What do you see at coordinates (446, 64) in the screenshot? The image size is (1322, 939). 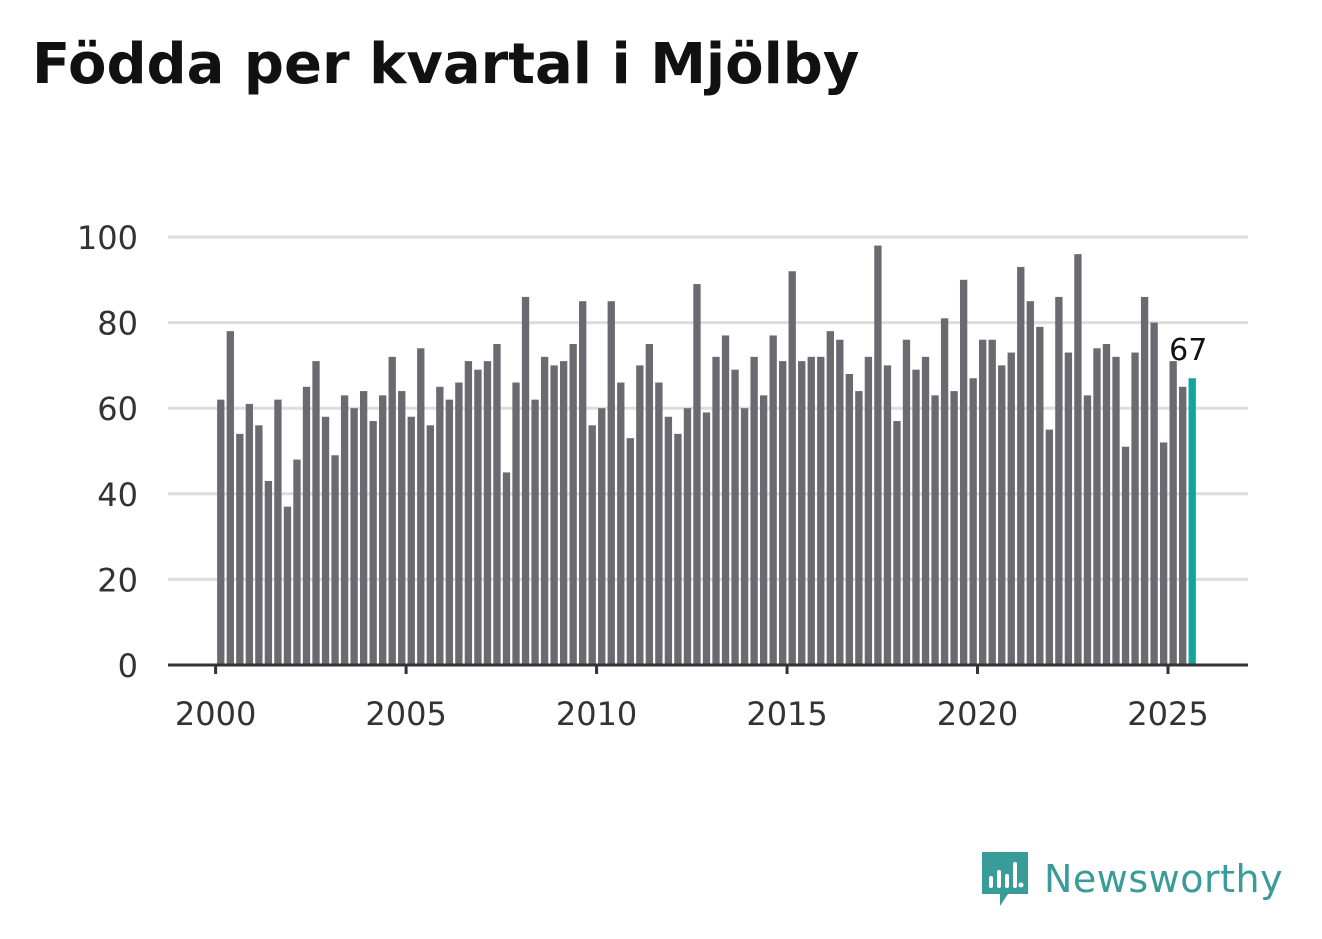 I see `chart-title: Födda per kvartal i Mjölby` at bounding box center [446, 64].